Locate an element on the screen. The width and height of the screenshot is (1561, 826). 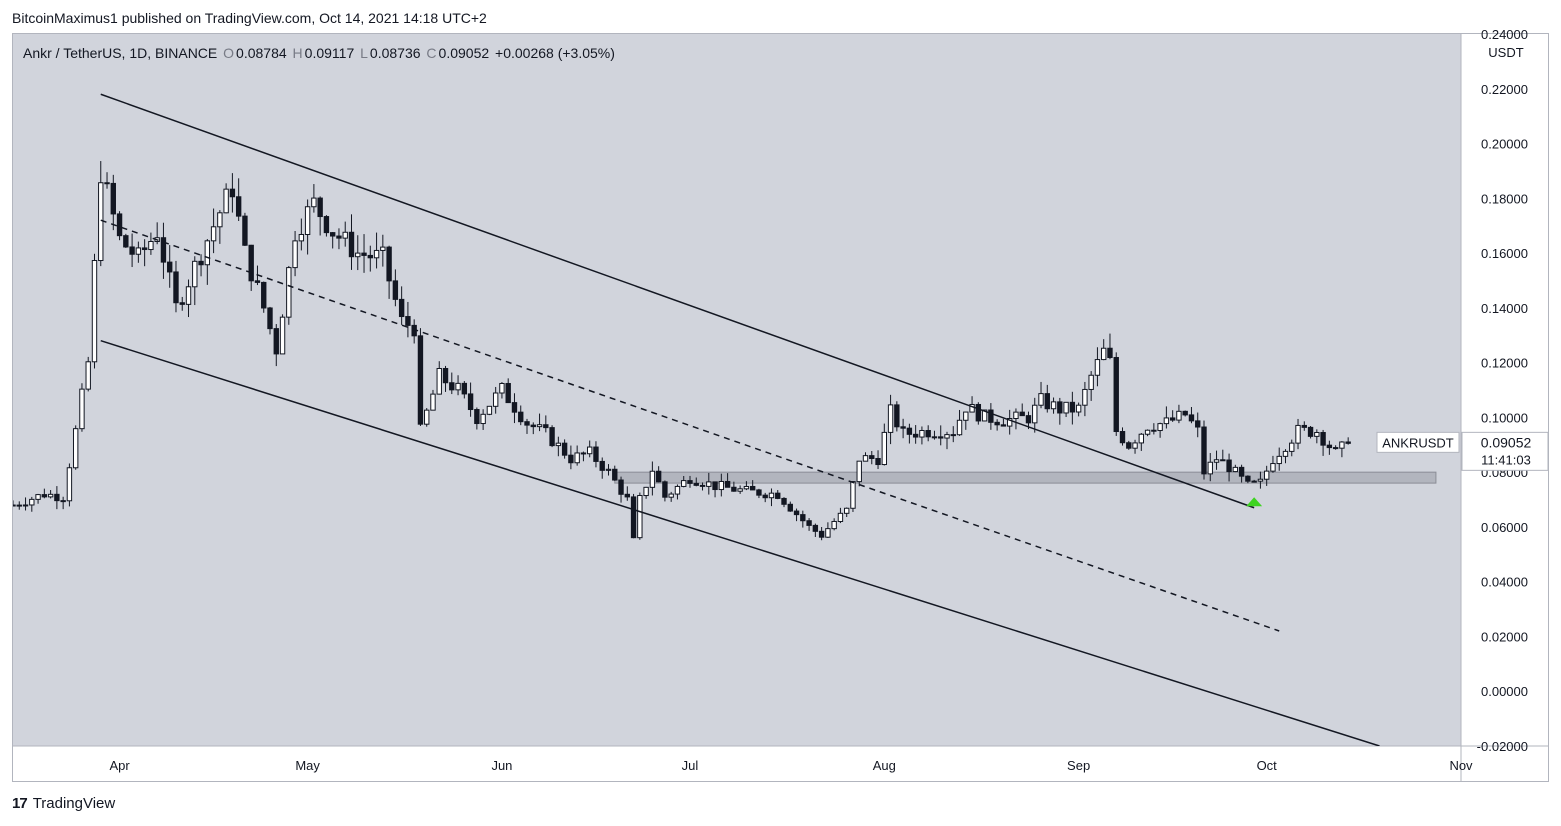
change-value: +0.00268 (+3.05%) is located at coordinates (555, 53).